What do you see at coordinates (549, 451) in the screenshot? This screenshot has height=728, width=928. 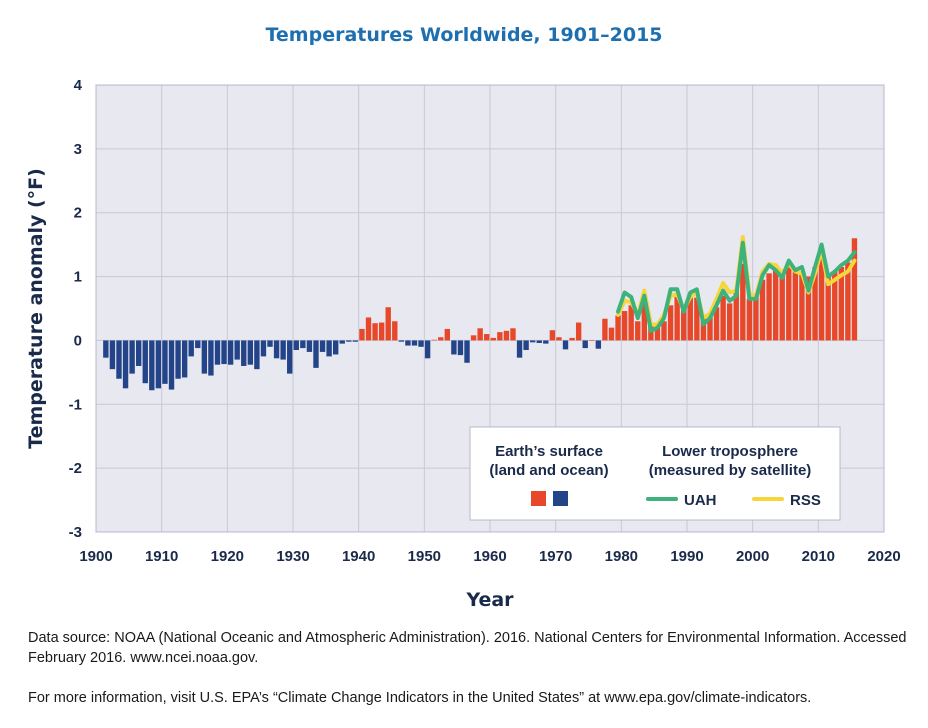 I see `legend-surface-title: Earth’s surface` at bounding box center [549, 451].